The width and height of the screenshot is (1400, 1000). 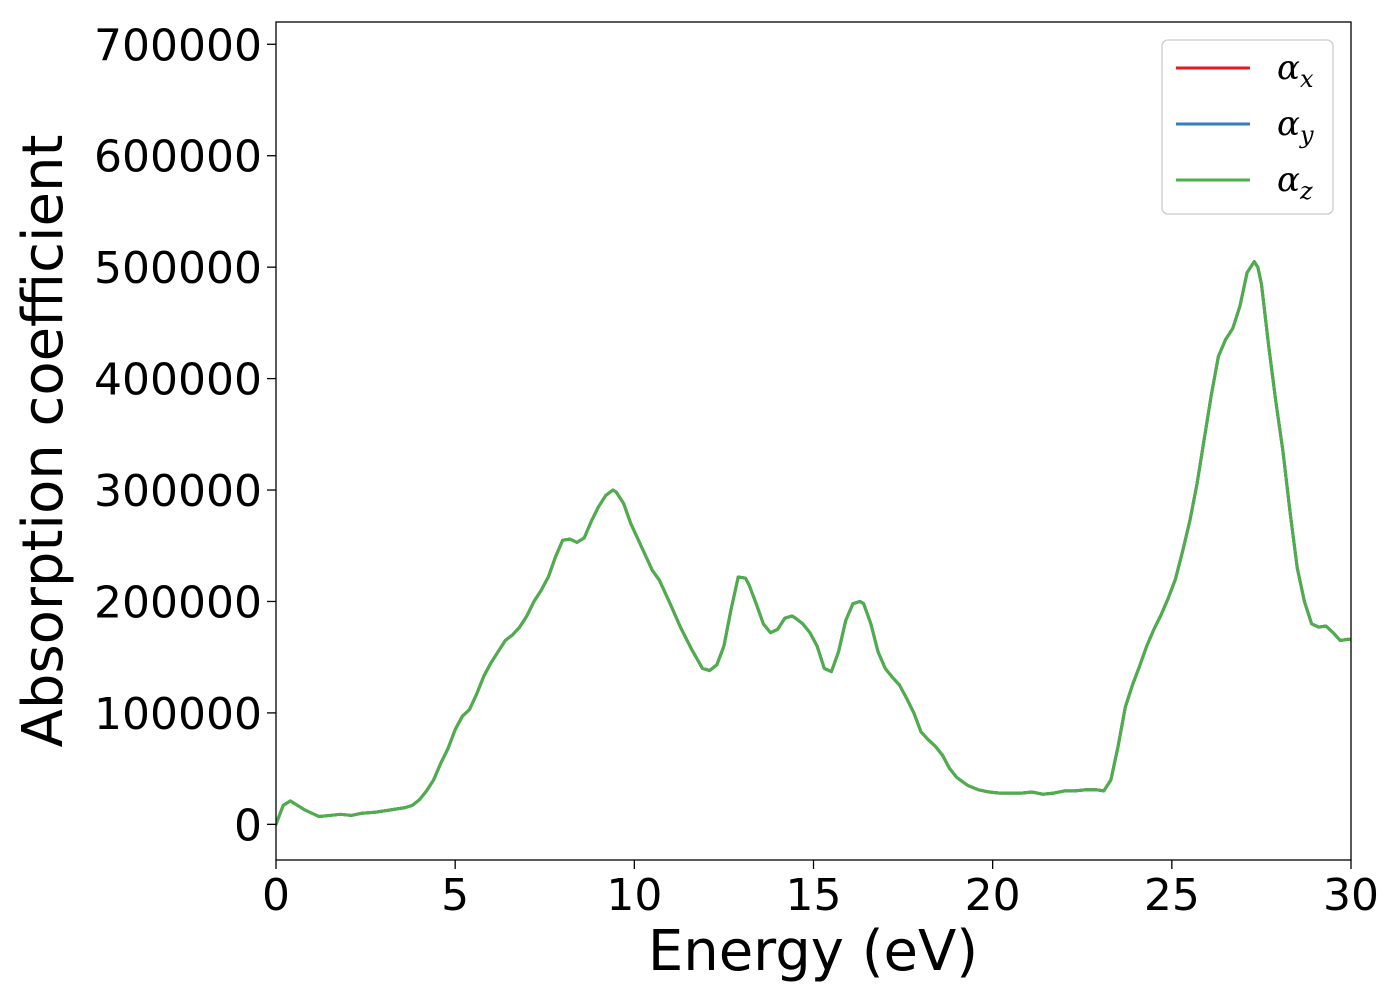 I want to click on legend-label-y: αy, so click(x=1295, y=126).